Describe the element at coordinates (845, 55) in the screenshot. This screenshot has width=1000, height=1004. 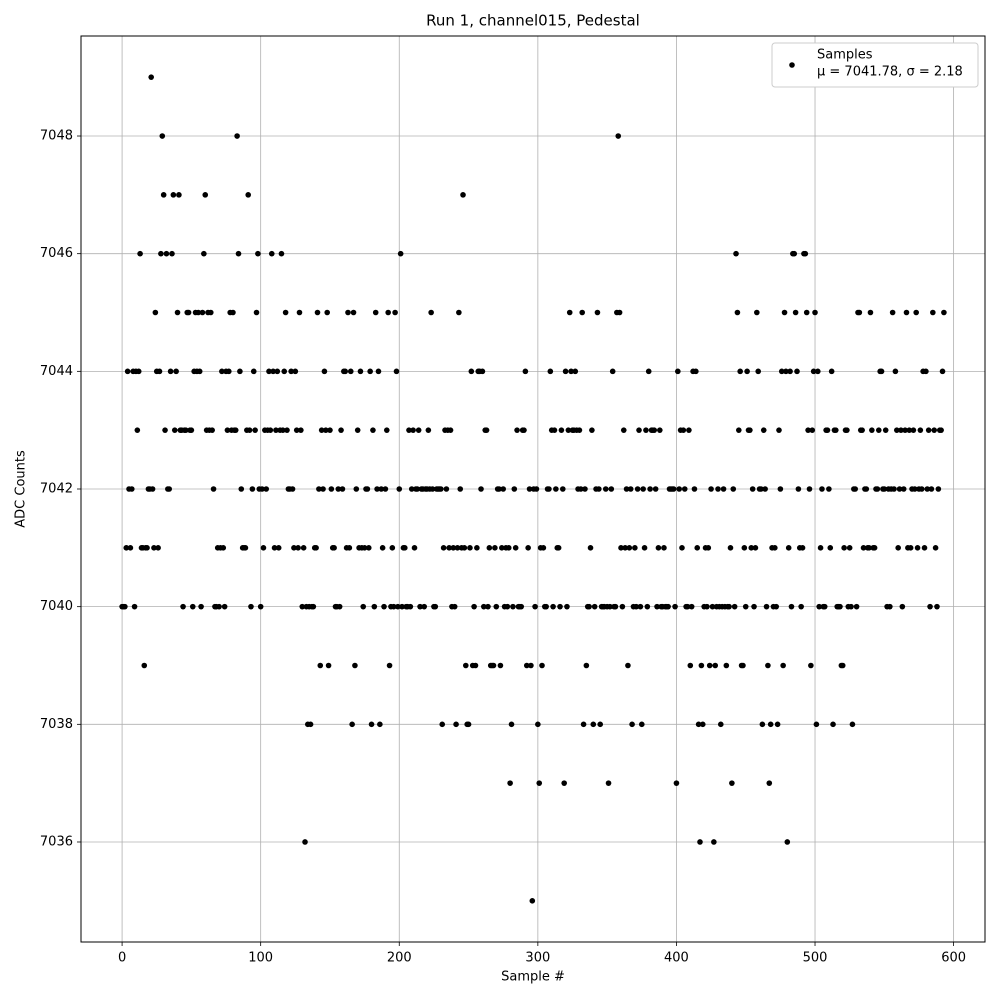
I see `legend-label: Samples` at that location.